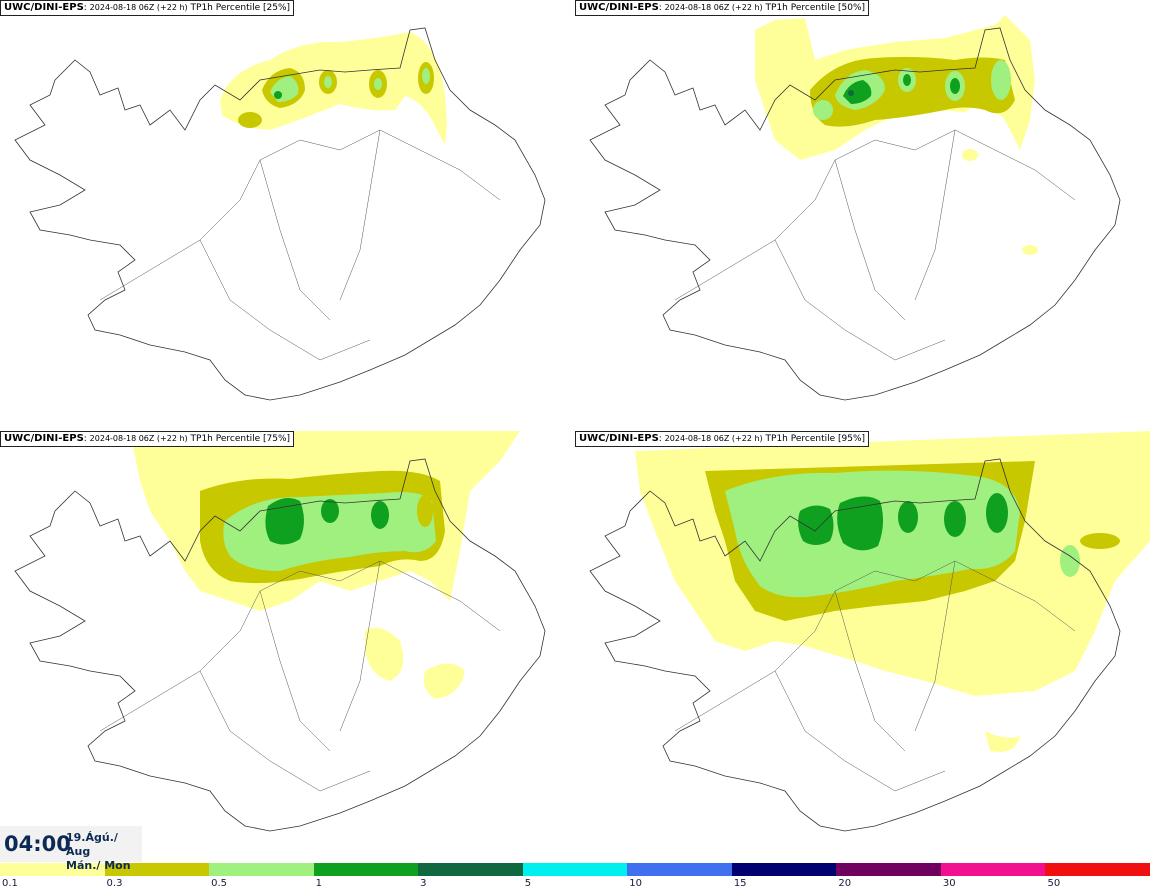 The image size is (1150, 891). I want to click on legend-label: 15, so click(740, 883).